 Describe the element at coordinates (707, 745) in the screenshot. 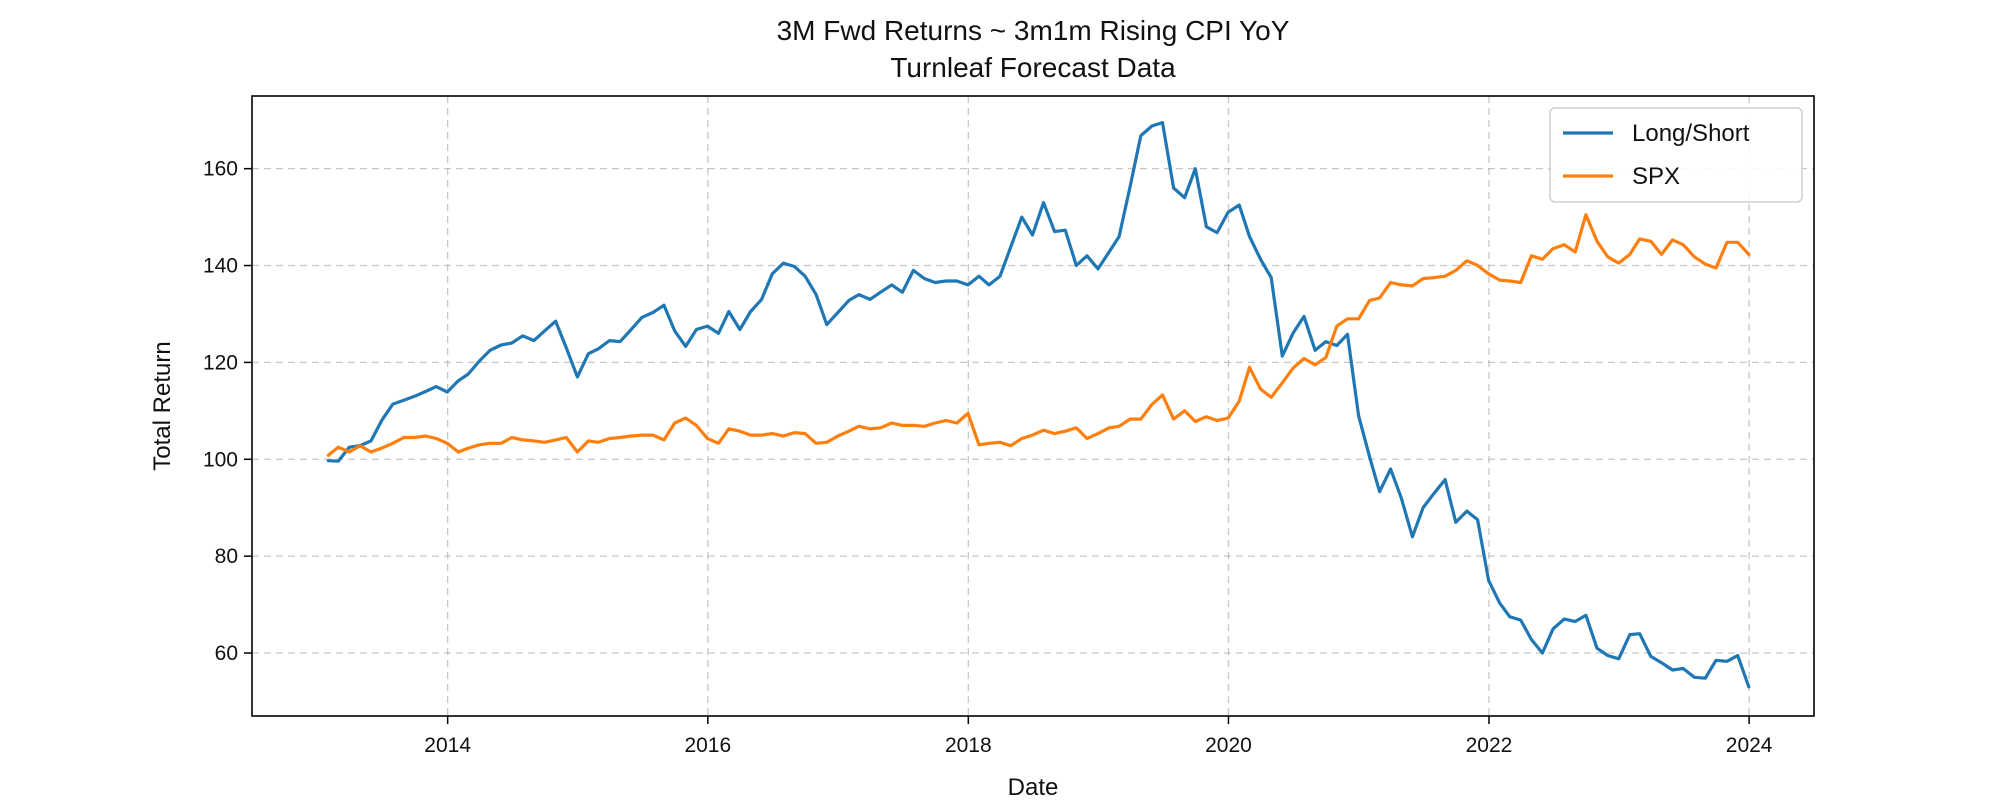

I see `x-tick-label-2016: 2016` at that location.